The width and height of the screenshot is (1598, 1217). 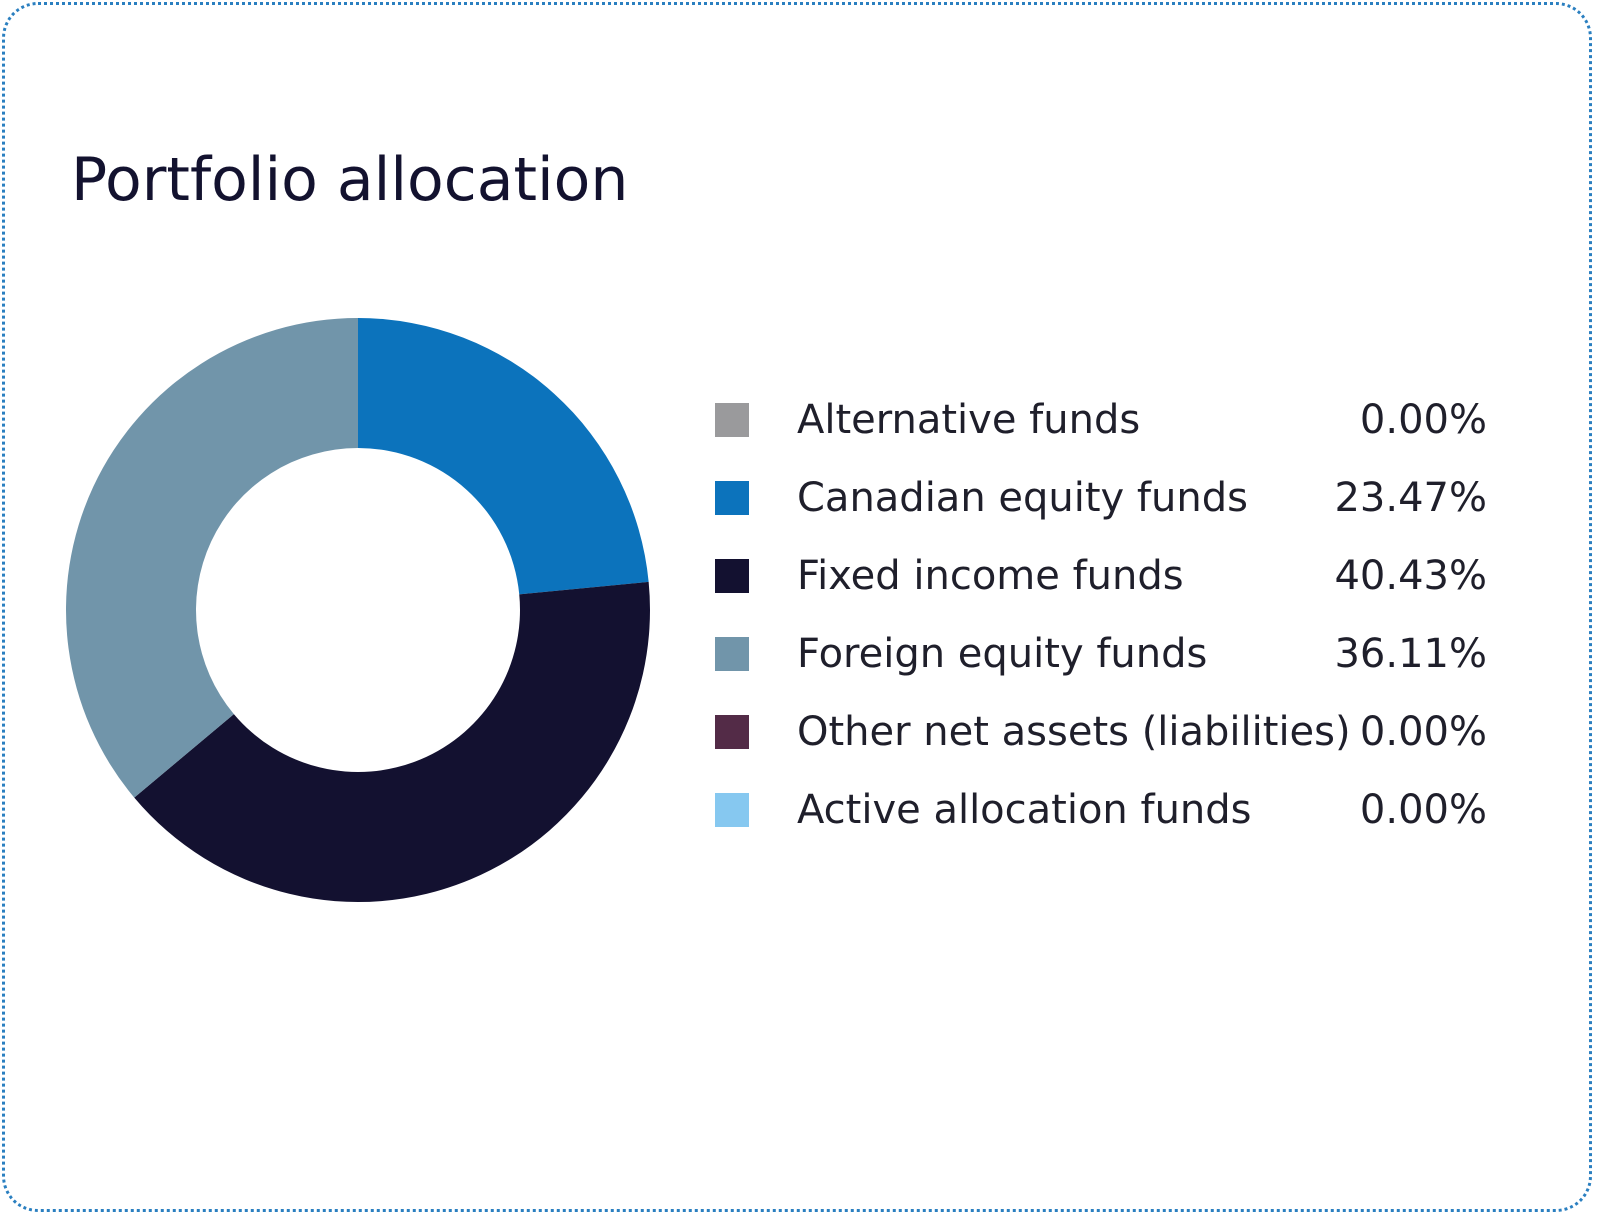 What do you see at coordinates (1022, 498) in the screenshot?
I see `legend-label: Canadian equity funds` at bounding box center [1022, 498].